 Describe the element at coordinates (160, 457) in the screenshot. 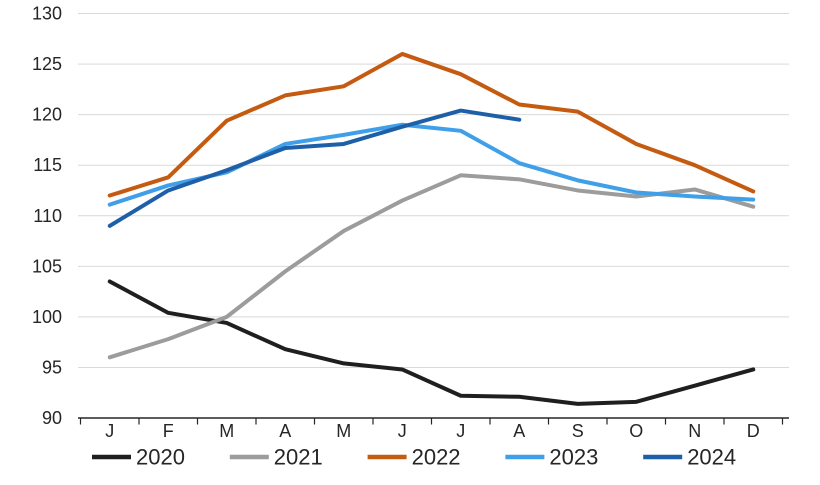

I see `legend-label: 2020` at that location.